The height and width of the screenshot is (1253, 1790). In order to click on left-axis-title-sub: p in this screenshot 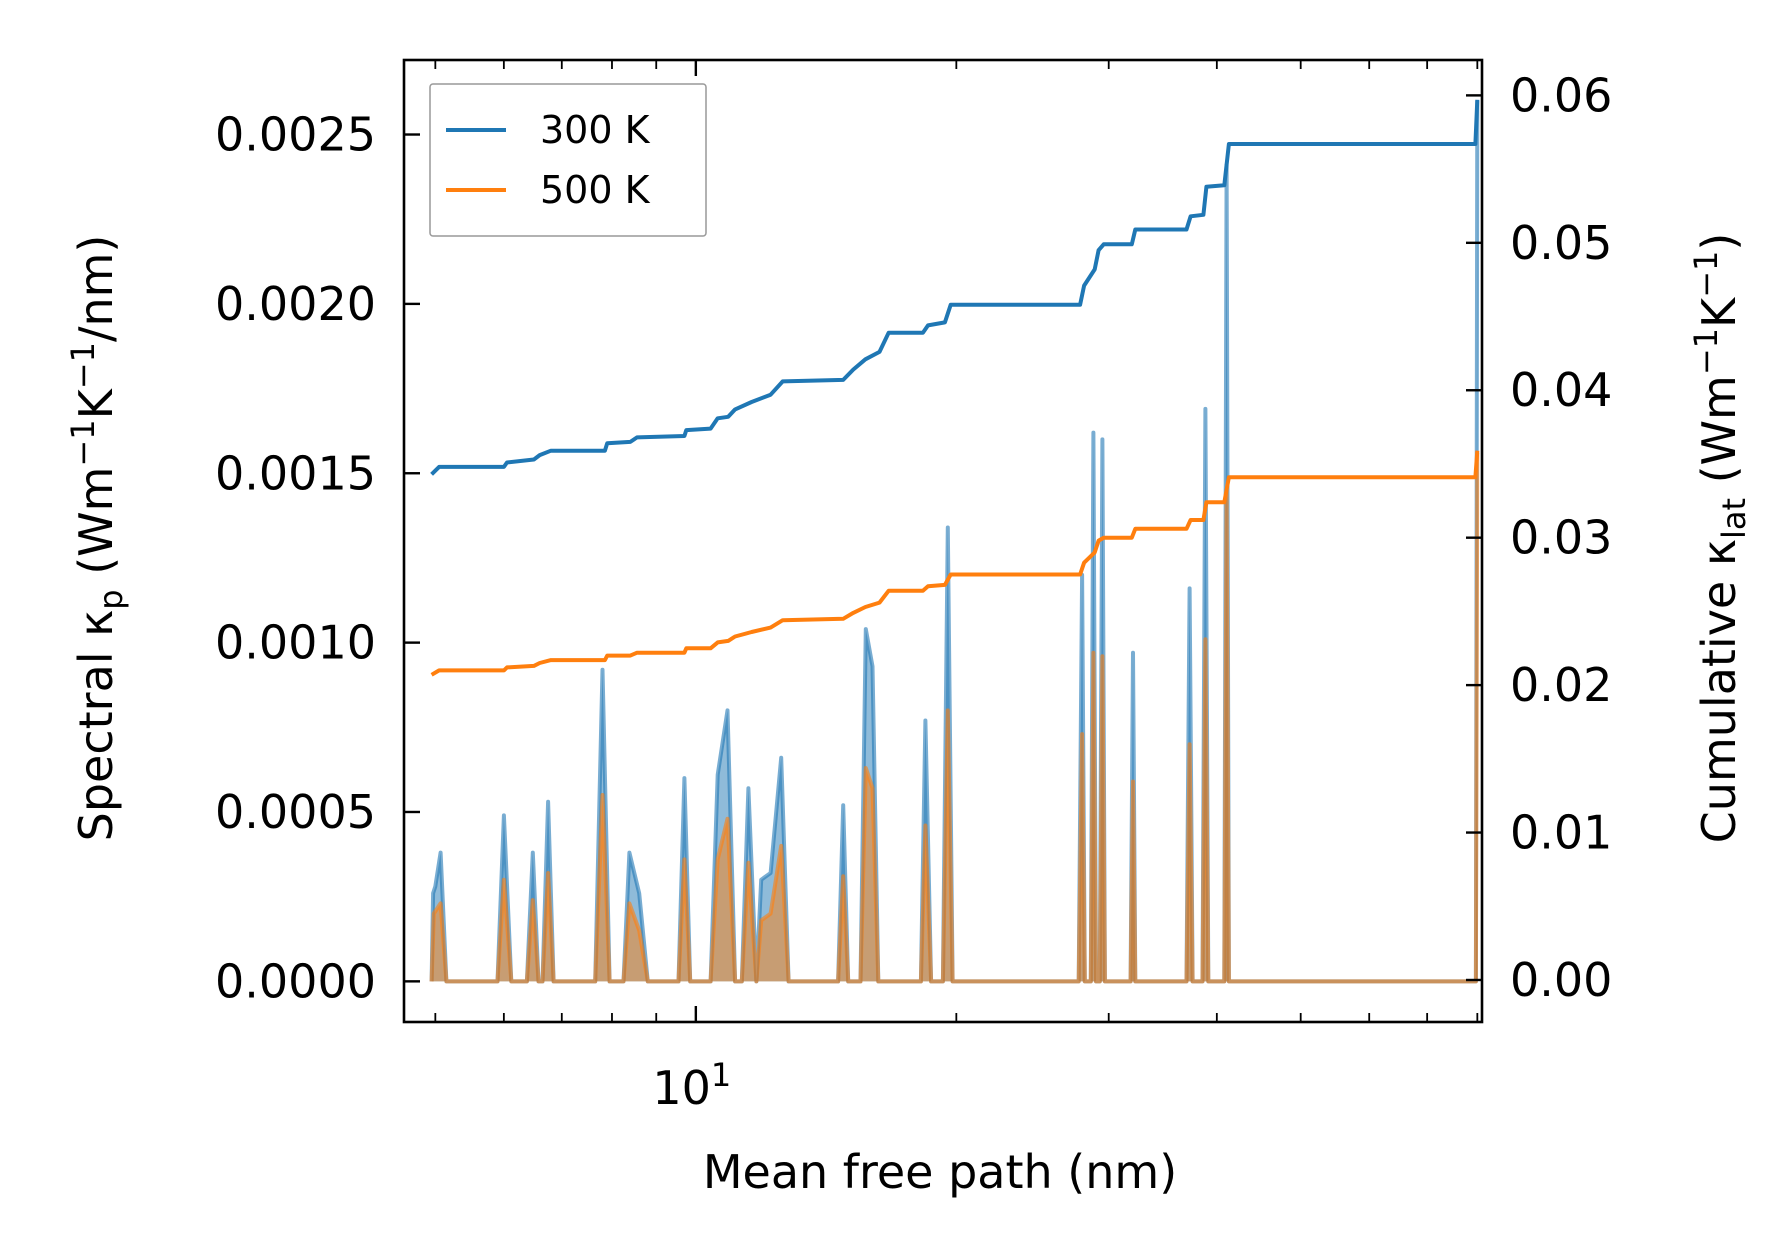, I will do `click(111, 599)`.